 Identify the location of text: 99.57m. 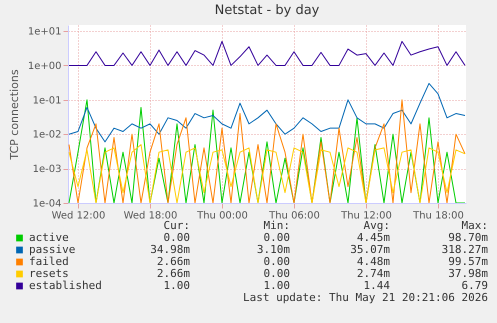
(467, 261).